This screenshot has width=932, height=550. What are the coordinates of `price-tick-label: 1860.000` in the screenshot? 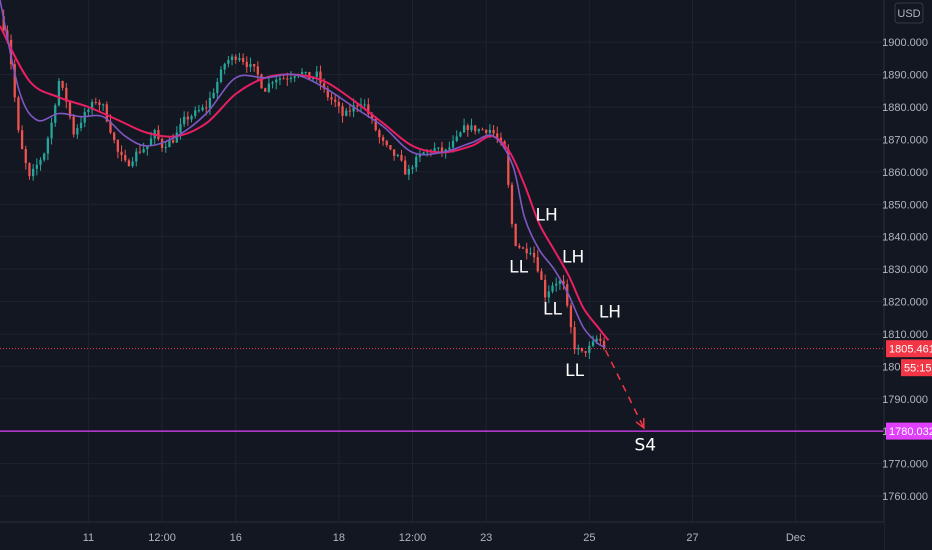 It's located at (905, 173).